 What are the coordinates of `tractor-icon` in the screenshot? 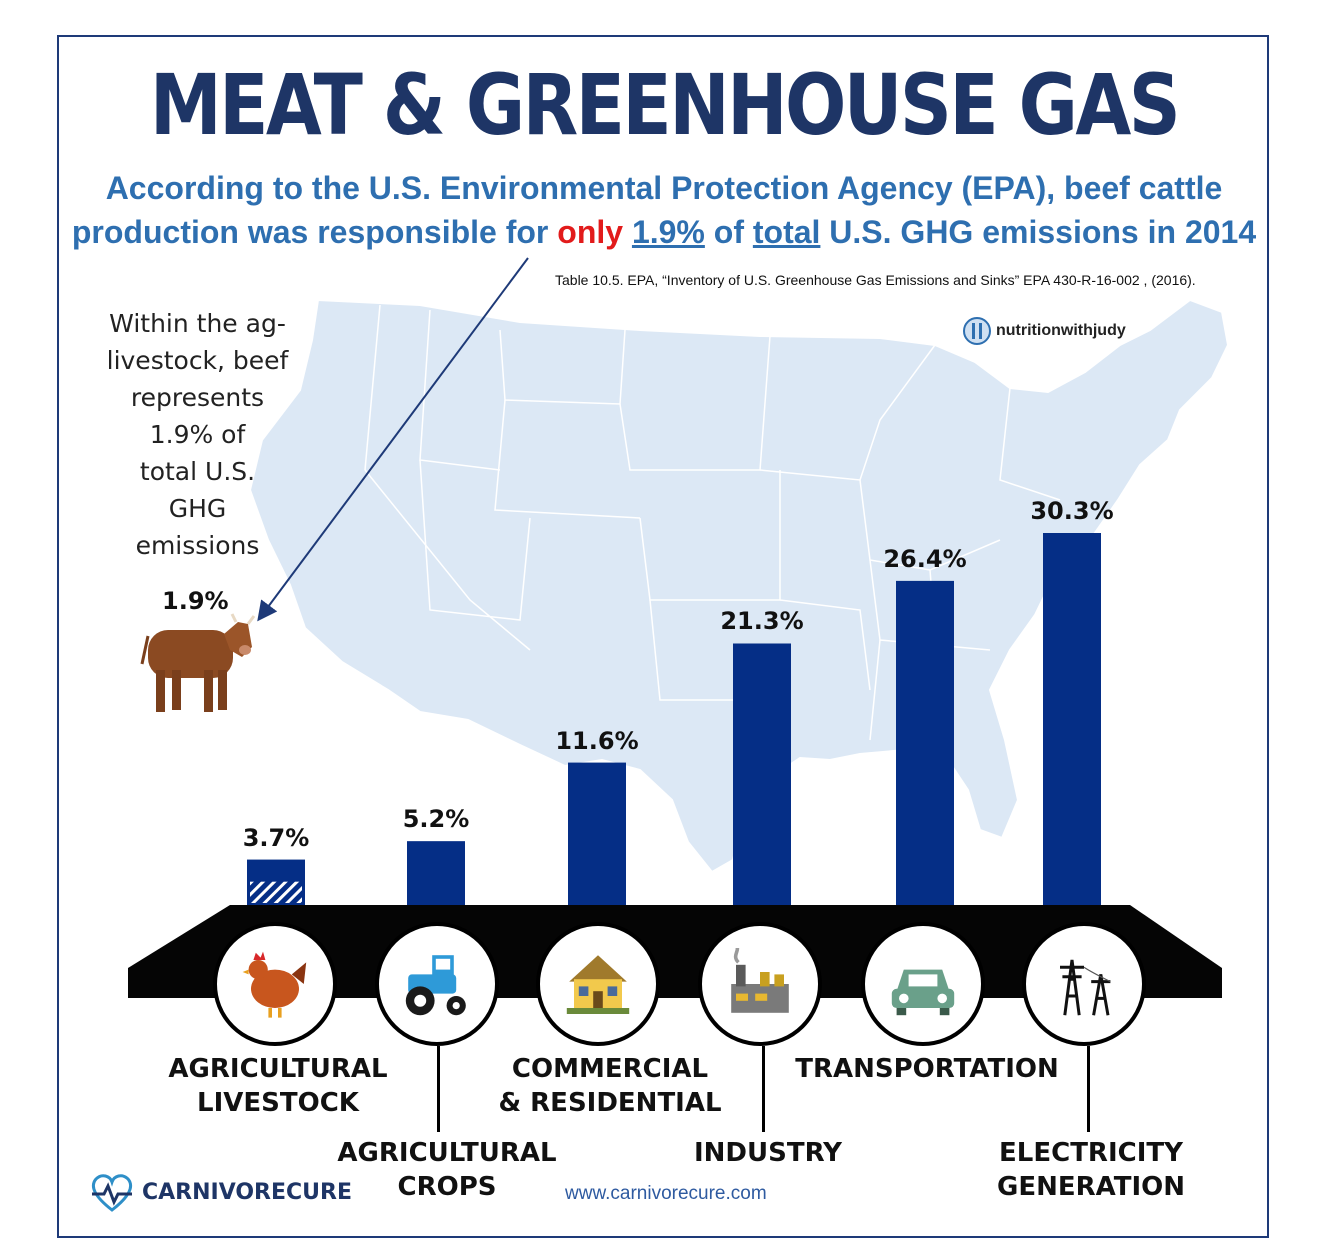 It's located at (435, 985).